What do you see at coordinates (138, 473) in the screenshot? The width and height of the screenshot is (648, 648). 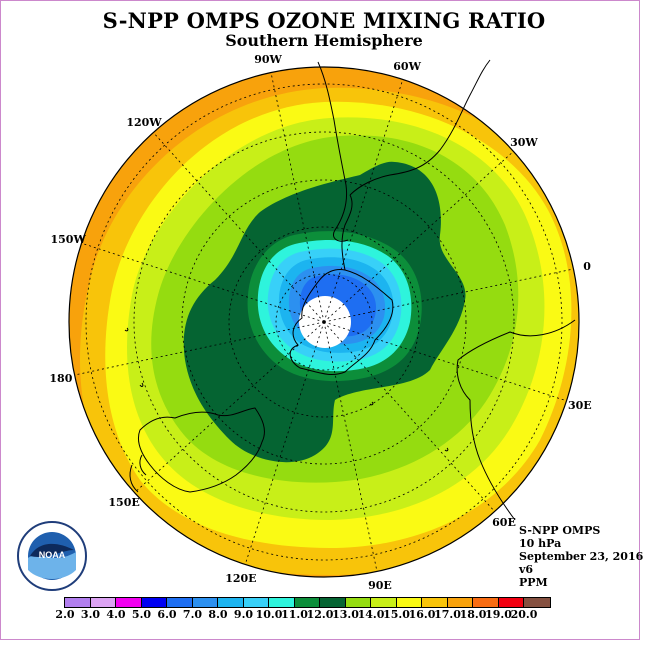 I see `new-zealand-coastline` at bounding box center [138, 473].